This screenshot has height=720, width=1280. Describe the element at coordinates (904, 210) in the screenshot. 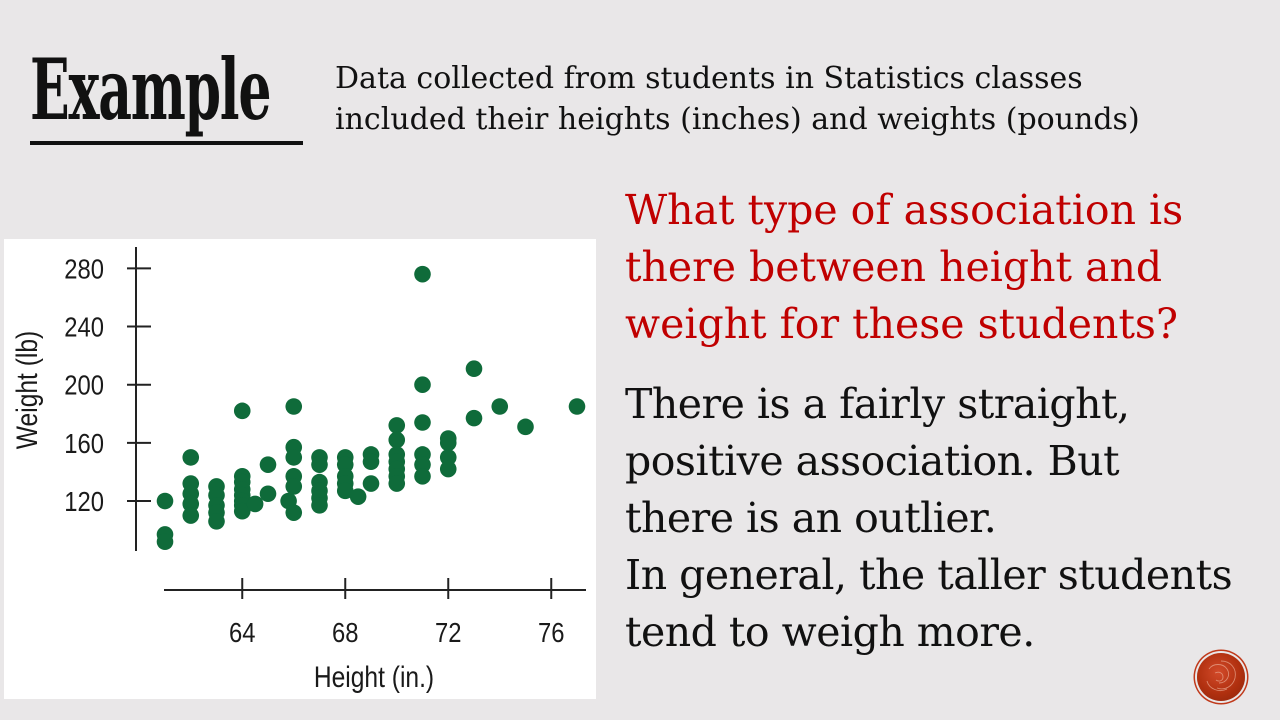

I see `question-line: What type of association is` at that location.